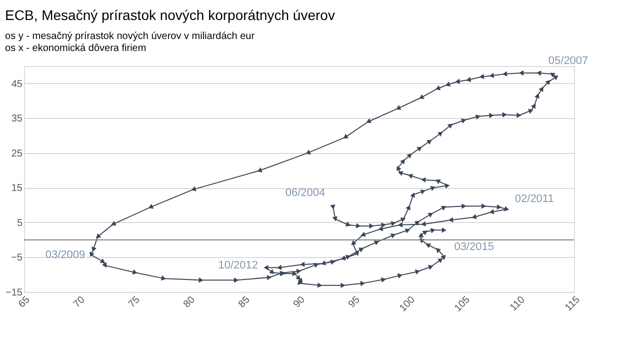 This screenshot has width=620, height=339. I want to click on x-tick-label: 100, so click(408, 304).